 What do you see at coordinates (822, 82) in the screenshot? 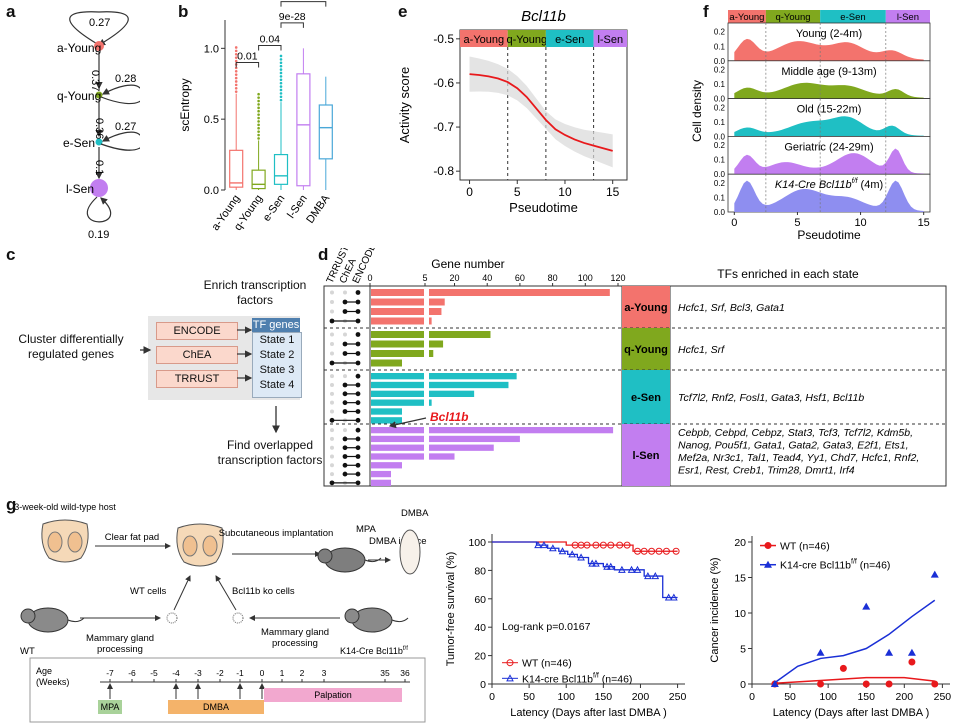
I see `density-row: Middle age (9-13m) 0.0 0.1 0.2` at bounding box center [822, 82].